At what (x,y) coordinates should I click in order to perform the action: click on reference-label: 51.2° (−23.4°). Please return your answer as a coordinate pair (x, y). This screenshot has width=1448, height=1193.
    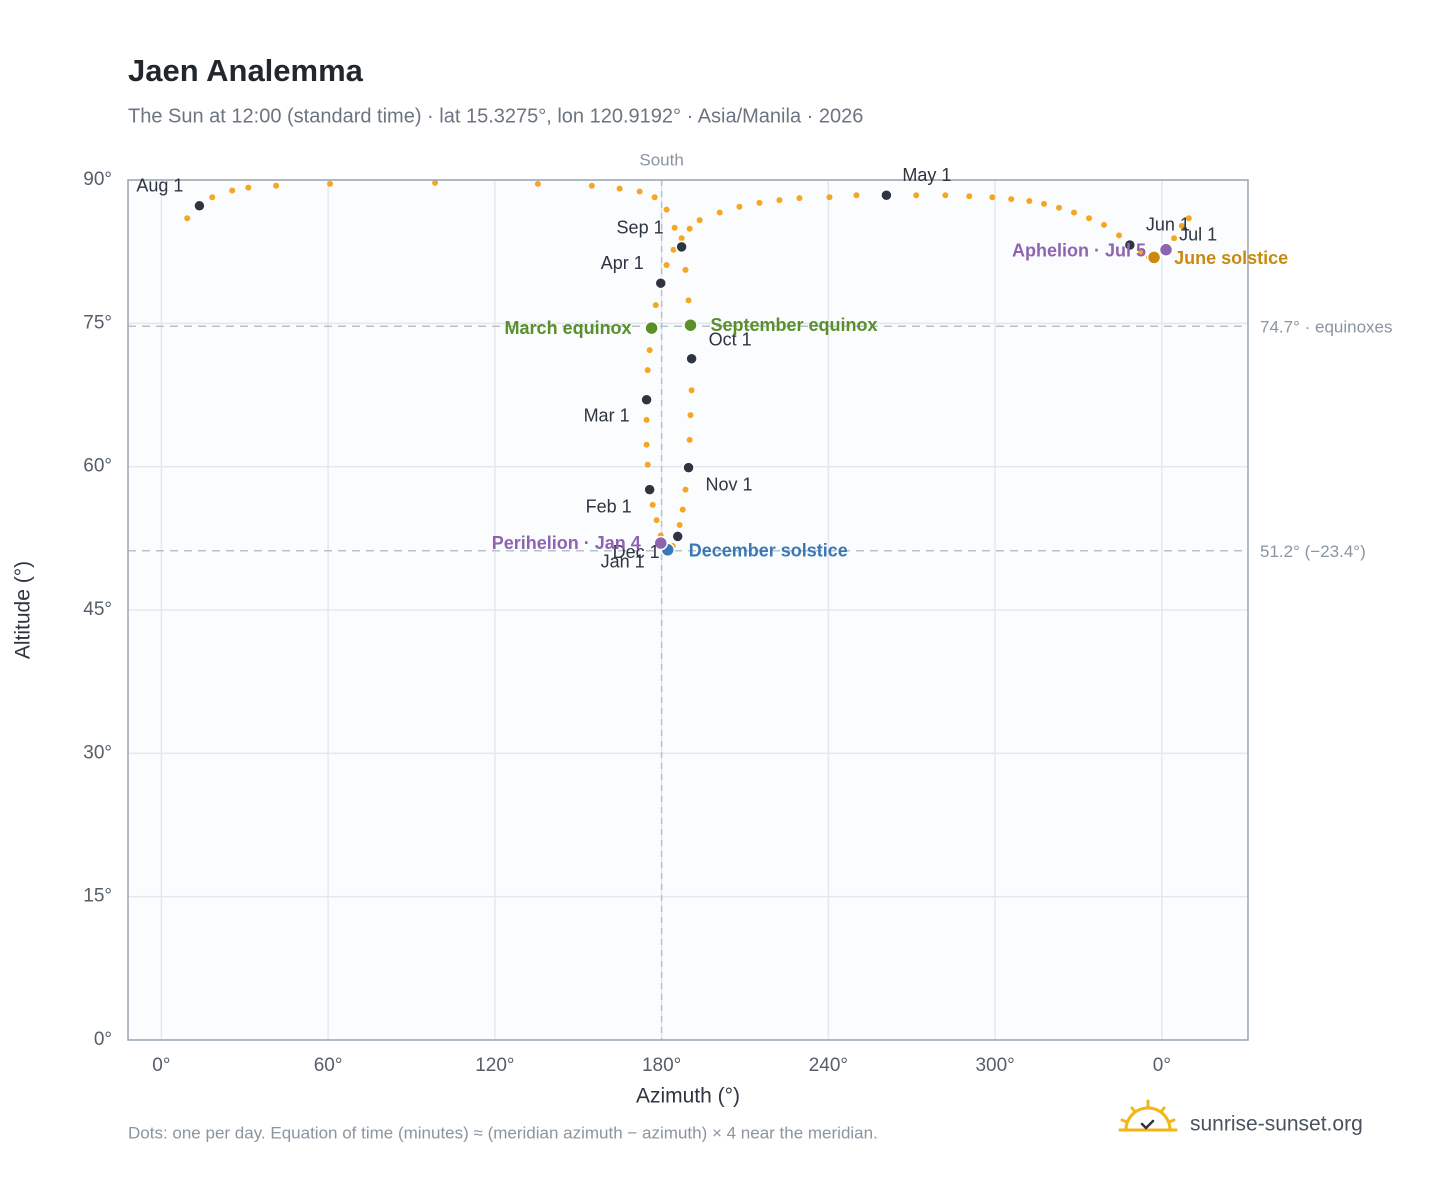
    Looking at the image, I should click on (1313, 551).